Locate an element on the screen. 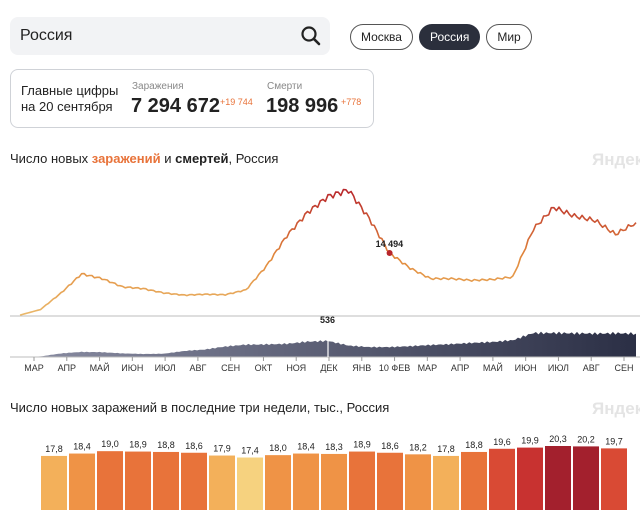 This screenshot has height=510, width=640. deaths-delta: +778 is located at coordinates (351, 102).